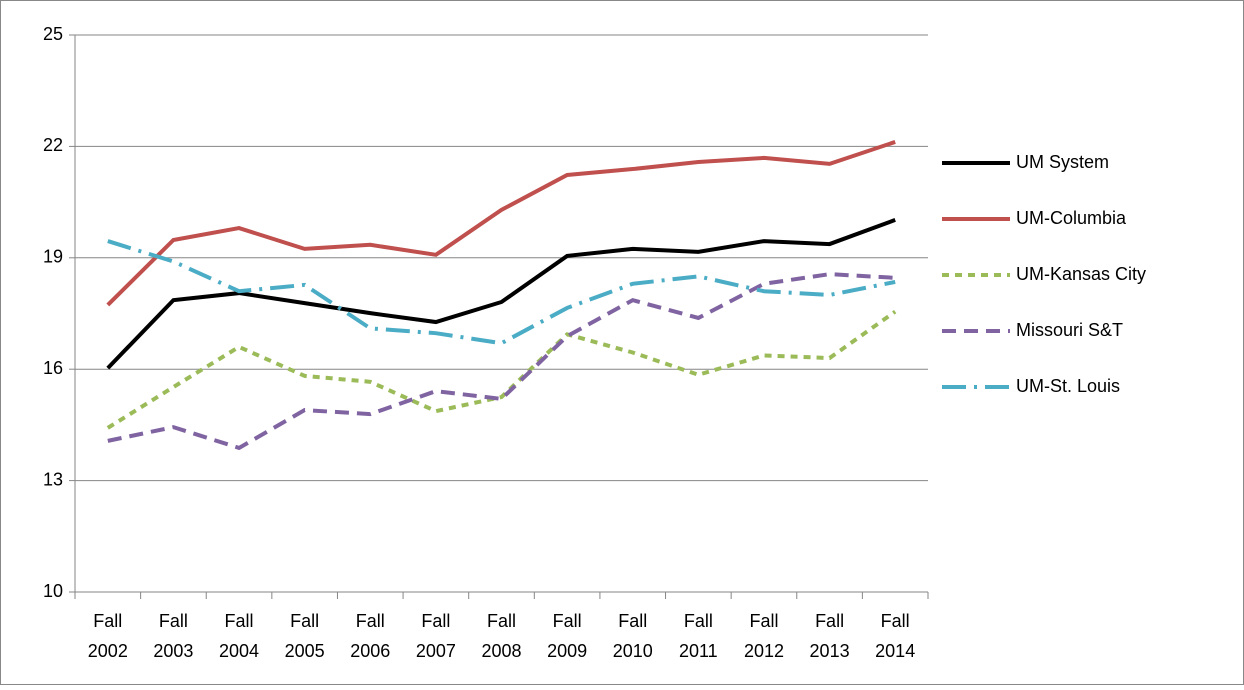 Image resolution: width=1244 pixels, height=690 pixels. Describe the element at coordinates (53, 368) in the screenshot. I see `y-tick-label: 16` at that location.